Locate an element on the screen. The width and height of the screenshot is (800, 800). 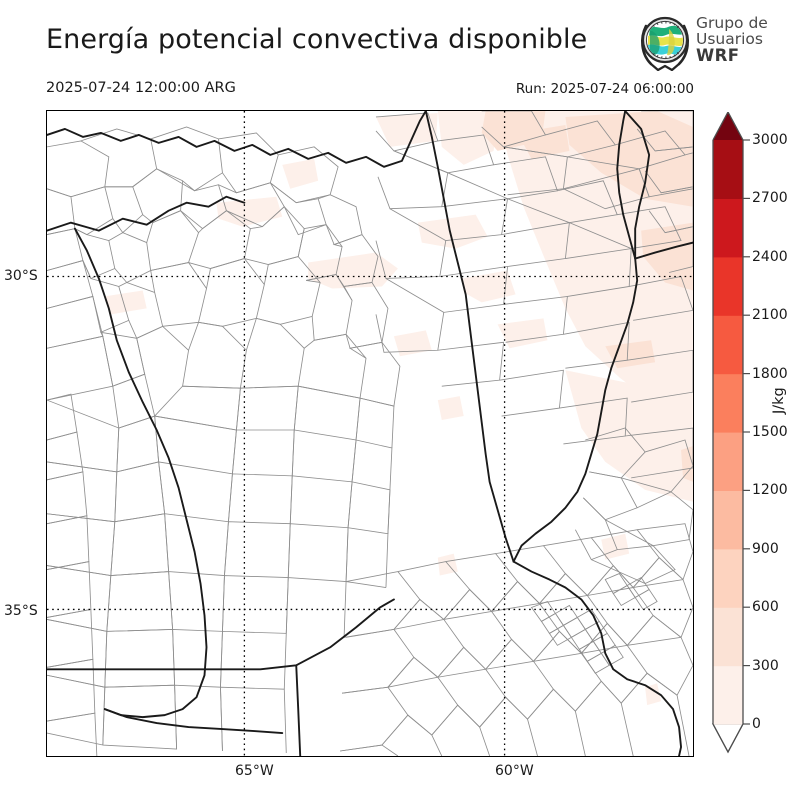
logo-line-3: WRF is located at coordinates (718, 55).